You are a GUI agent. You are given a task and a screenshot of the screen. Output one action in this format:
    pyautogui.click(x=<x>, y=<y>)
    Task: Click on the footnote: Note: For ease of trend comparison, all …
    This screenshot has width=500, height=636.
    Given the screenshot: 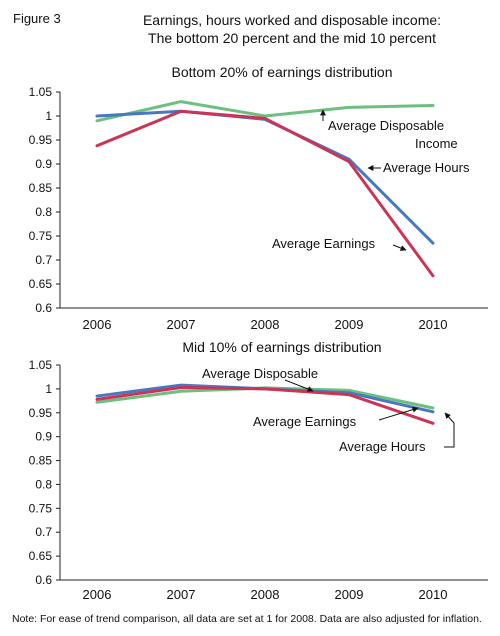 What is the action you would take?
    pyautogui.click(x=247, y=619)
    